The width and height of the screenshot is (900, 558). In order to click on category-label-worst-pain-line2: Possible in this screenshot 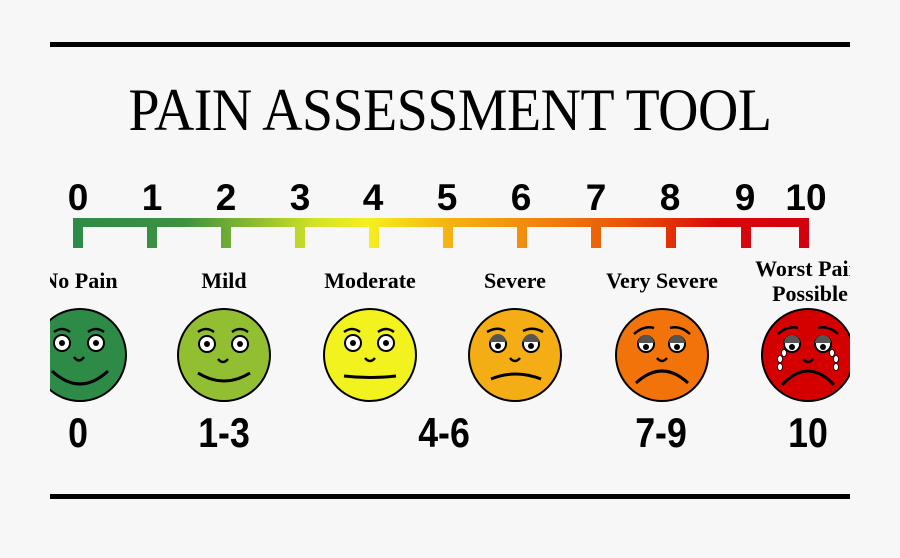, I will do `click(810, 293)`.